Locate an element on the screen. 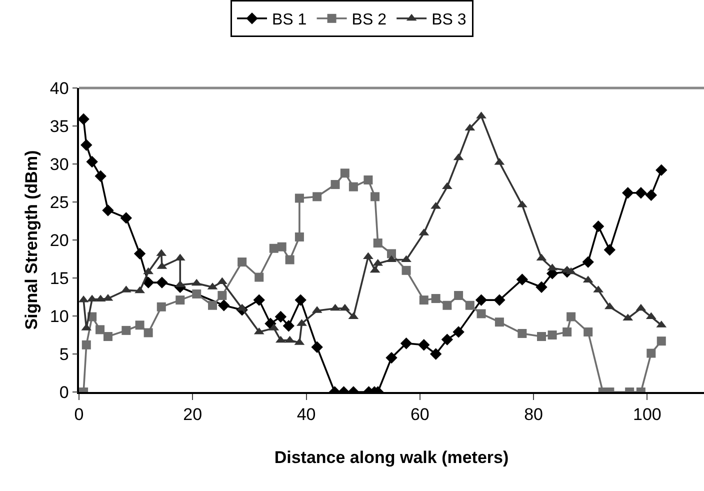  legend-label: BS 1 is located at coordinates (289, 20).